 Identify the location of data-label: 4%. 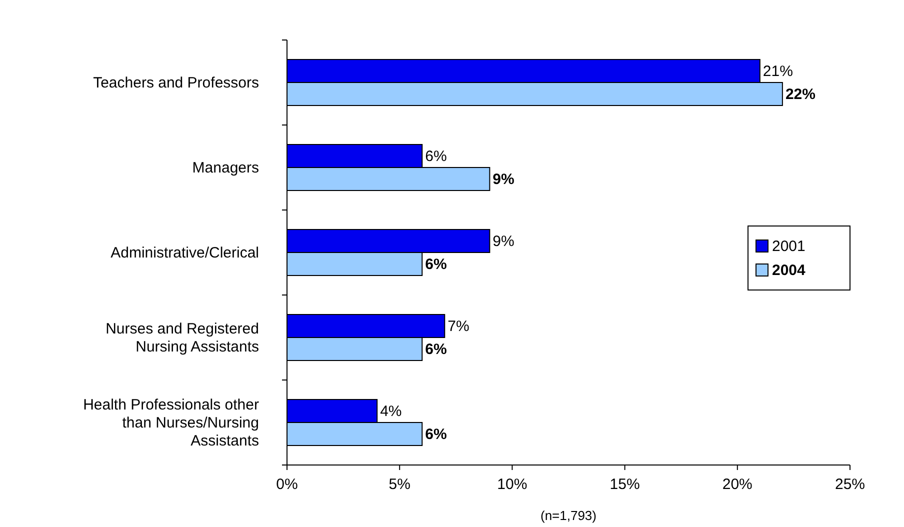
(391, 411).